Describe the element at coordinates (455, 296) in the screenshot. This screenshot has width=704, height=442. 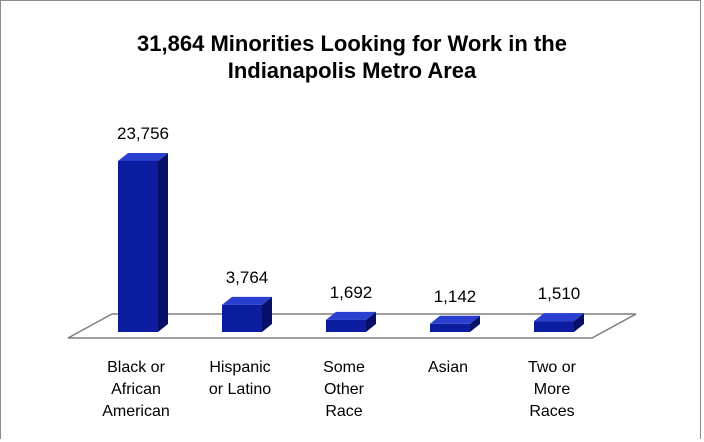
I see `data-label: 1,142` at that location.